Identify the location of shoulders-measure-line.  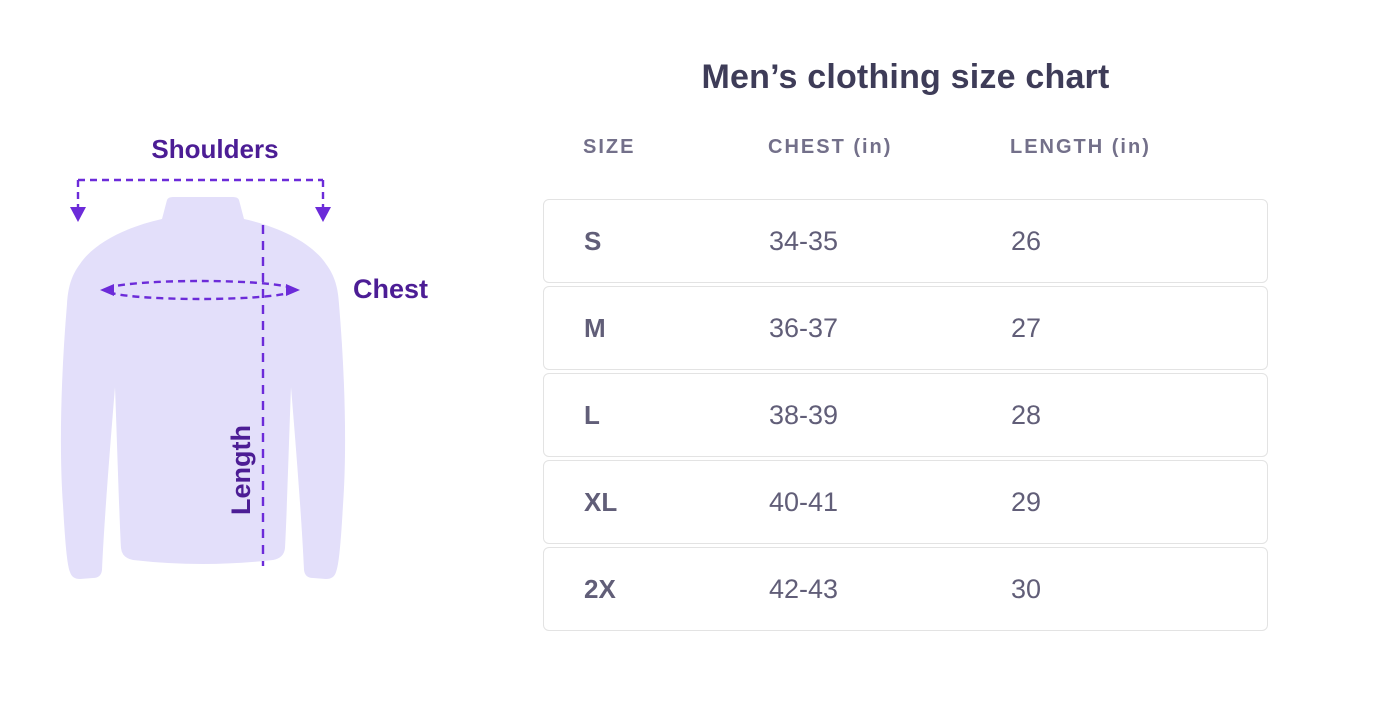
(200, 200).